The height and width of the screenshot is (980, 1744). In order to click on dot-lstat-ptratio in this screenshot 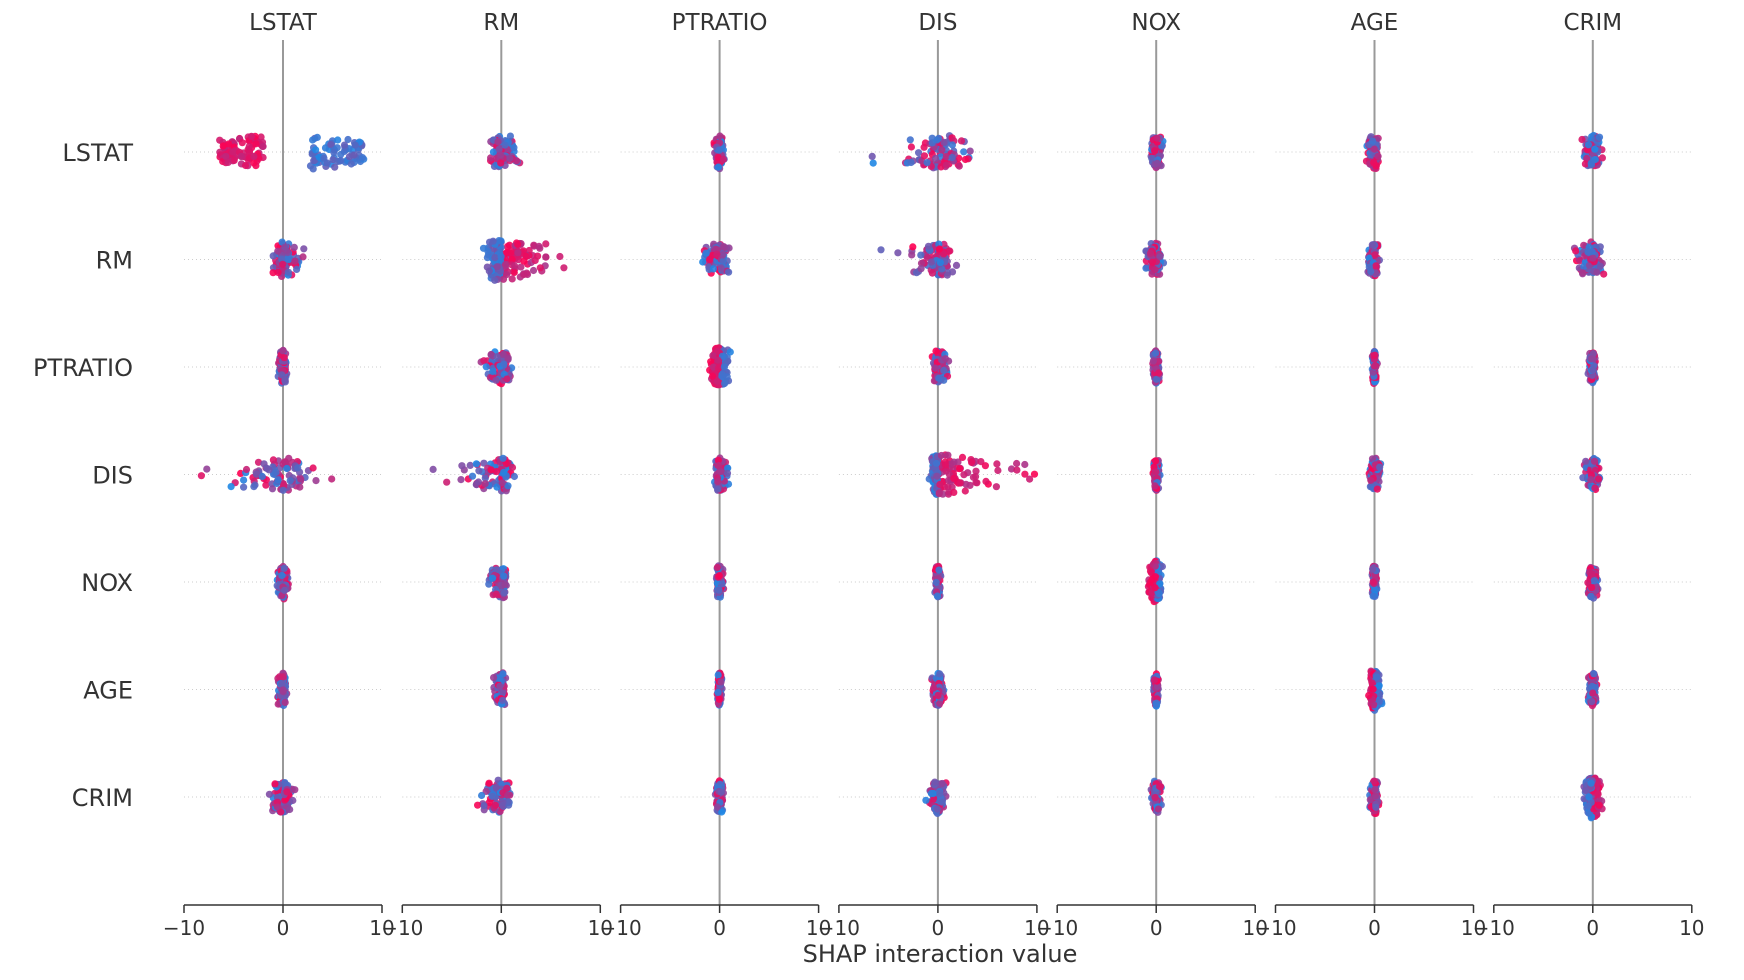, I will do `click(723, 159)`.